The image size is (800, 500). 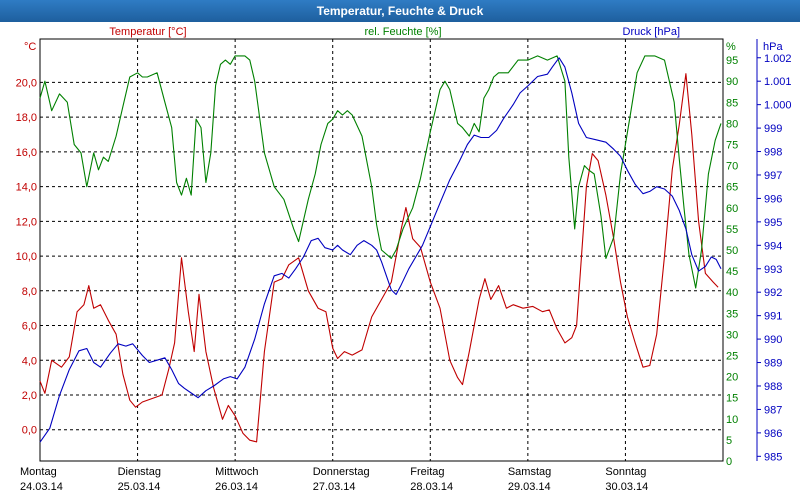 I want to click on humidity-tick-label-3: 15, so click(x=732, y=399).